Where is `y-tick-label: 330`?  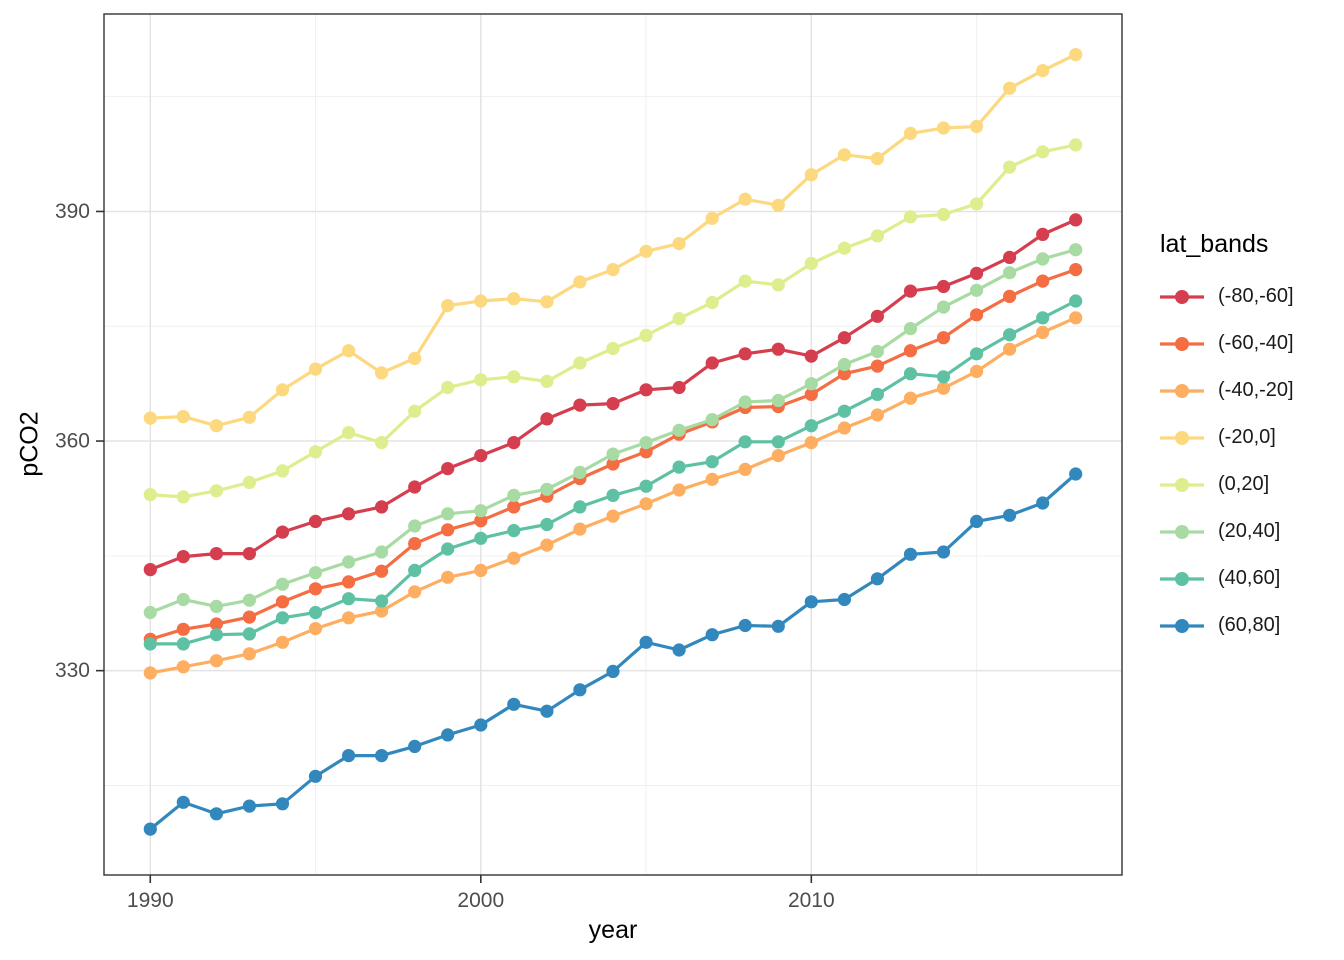
y-tick-label: 330 is located at coordinates (72, 670).